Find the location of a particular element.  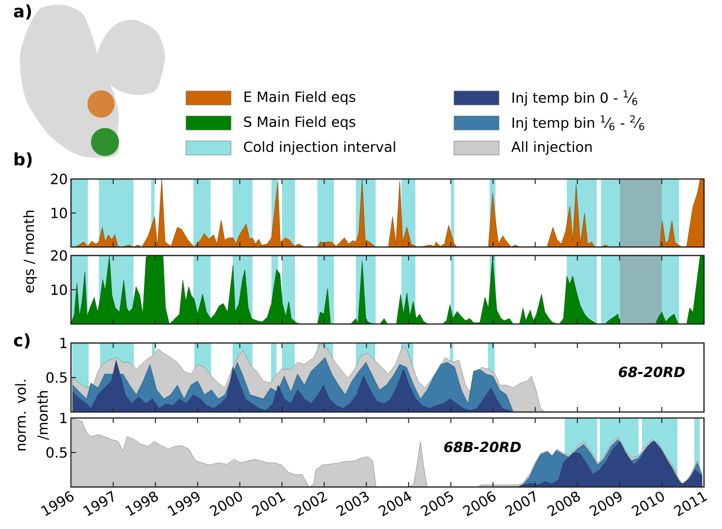

legend-label: Inj temp bin $^{1}$⁄$_{6}$ - $^{2}$⁄$_{6}$ is located at coordinates (578, 123).